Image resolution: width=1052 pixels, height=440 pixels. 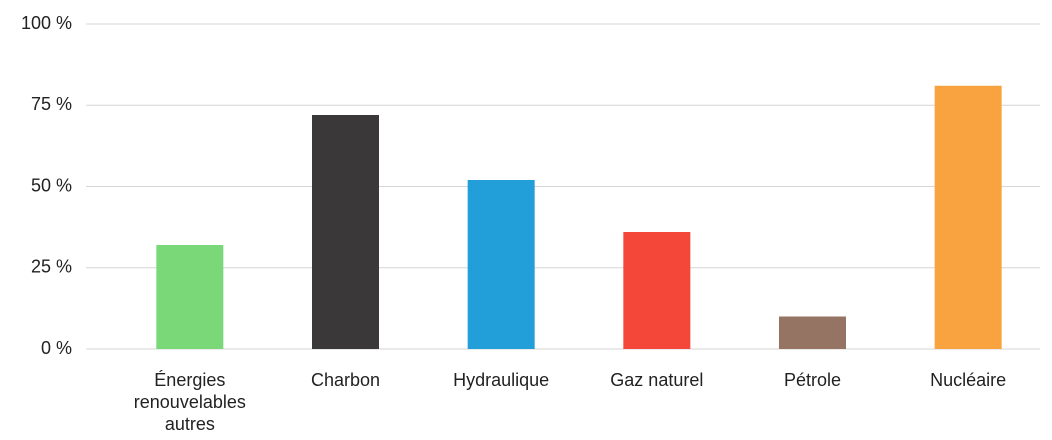 What do you see at coordinates (968, 380) in the screenshot?
I see `x-tick-label: Nucléaire` at bounding box center [968, 380].